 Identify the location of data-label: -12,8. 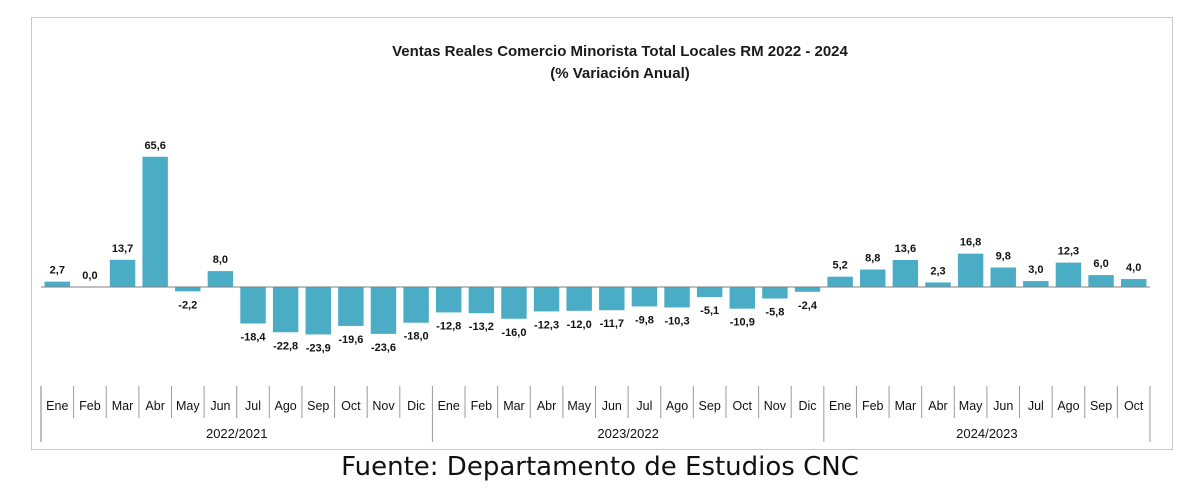
(448, 326).